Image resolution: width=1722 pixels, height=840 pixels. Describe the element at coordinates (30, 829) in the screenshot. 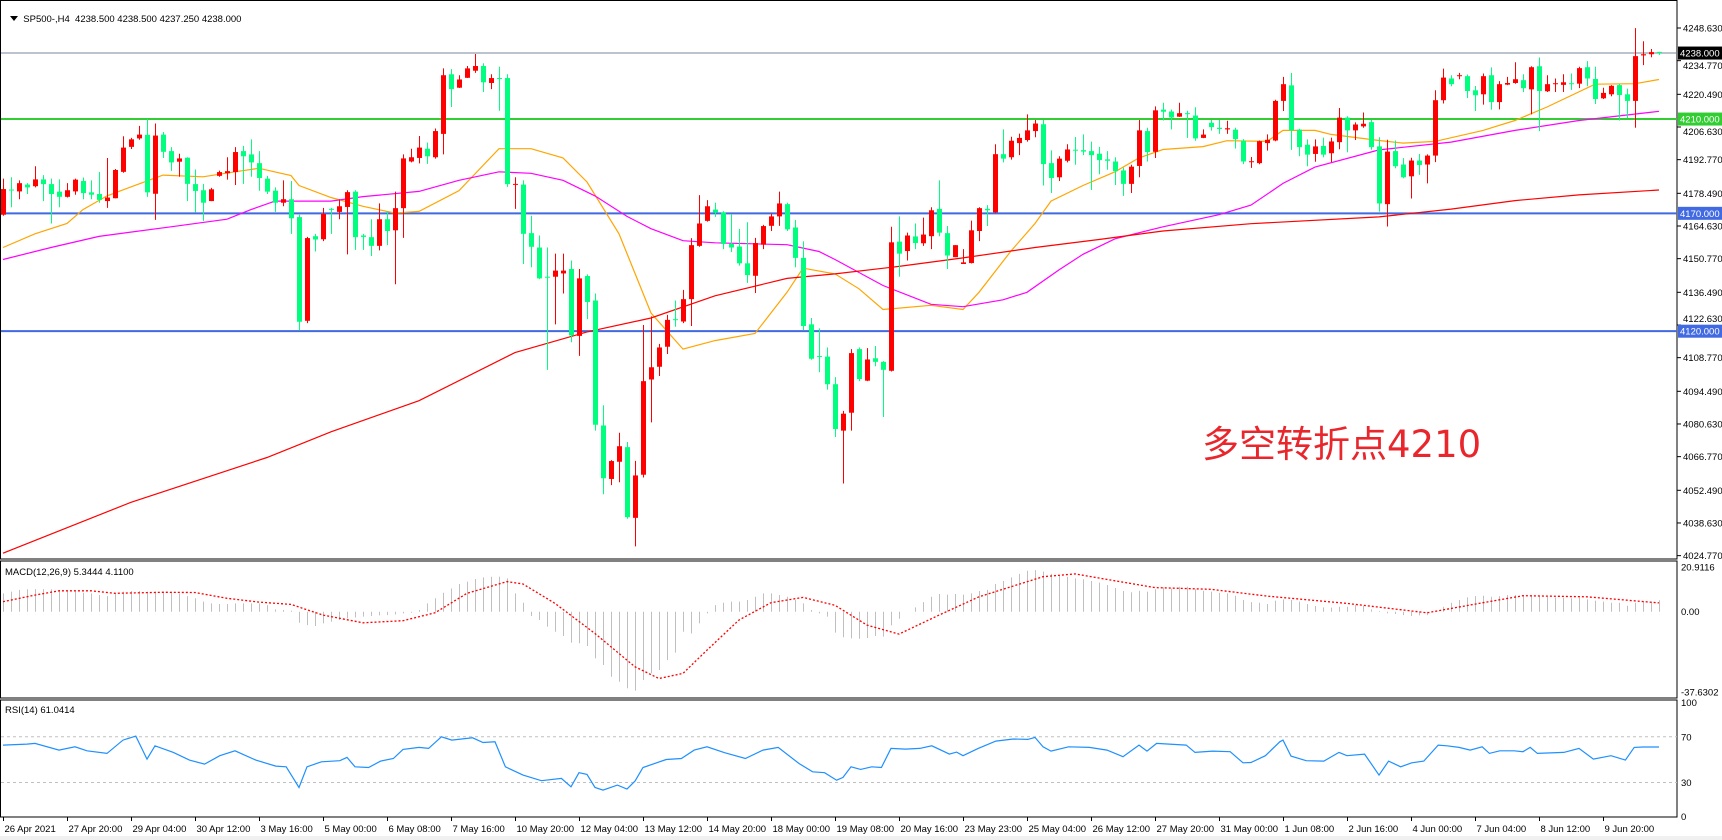

I see `time-axis-label: 26 Apr 2021` at that location.